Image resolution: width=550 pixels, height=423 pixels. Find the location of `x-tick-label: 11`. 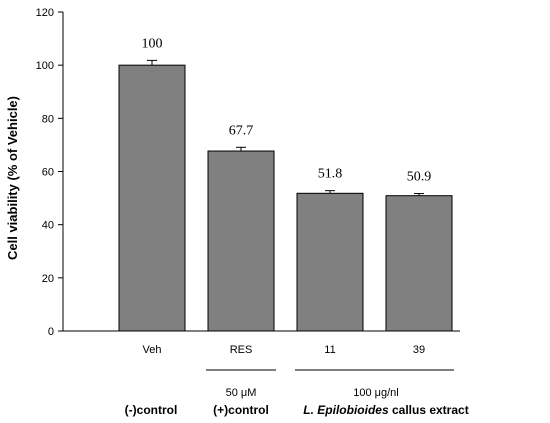

x-tick-label: 11 is located at coordinates (329, 350).